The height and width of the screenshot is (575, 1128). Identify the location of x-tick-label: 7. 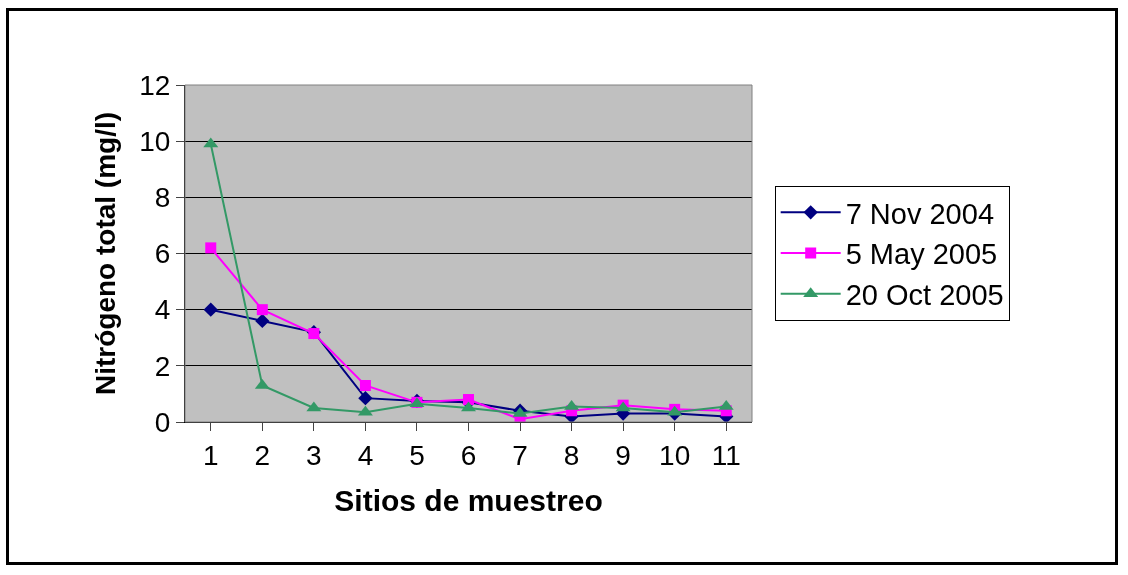
(520, 455).